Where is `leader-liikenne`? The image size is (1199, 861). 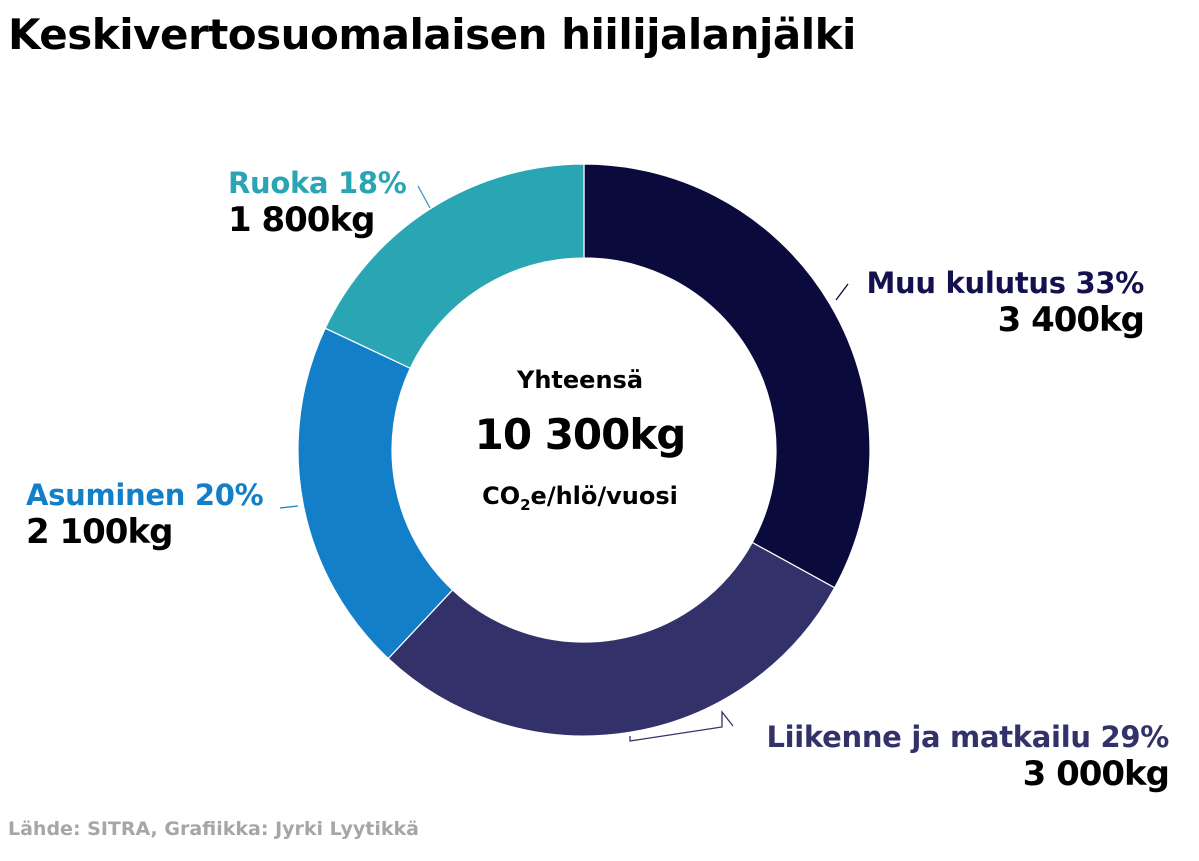
leader-liikenne is located at coordinates (681, 726).